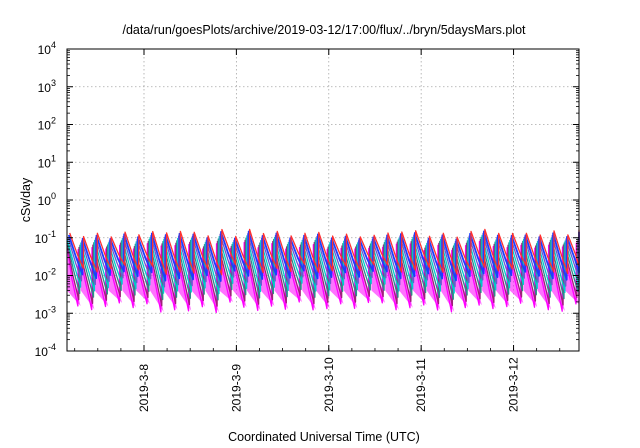 The height and width of the screenshot is (448, 640). What do you see at coordinates (47, 124) in the screenshot?
I see `y-tick-label: 10²` at bounding box center [47, 124].